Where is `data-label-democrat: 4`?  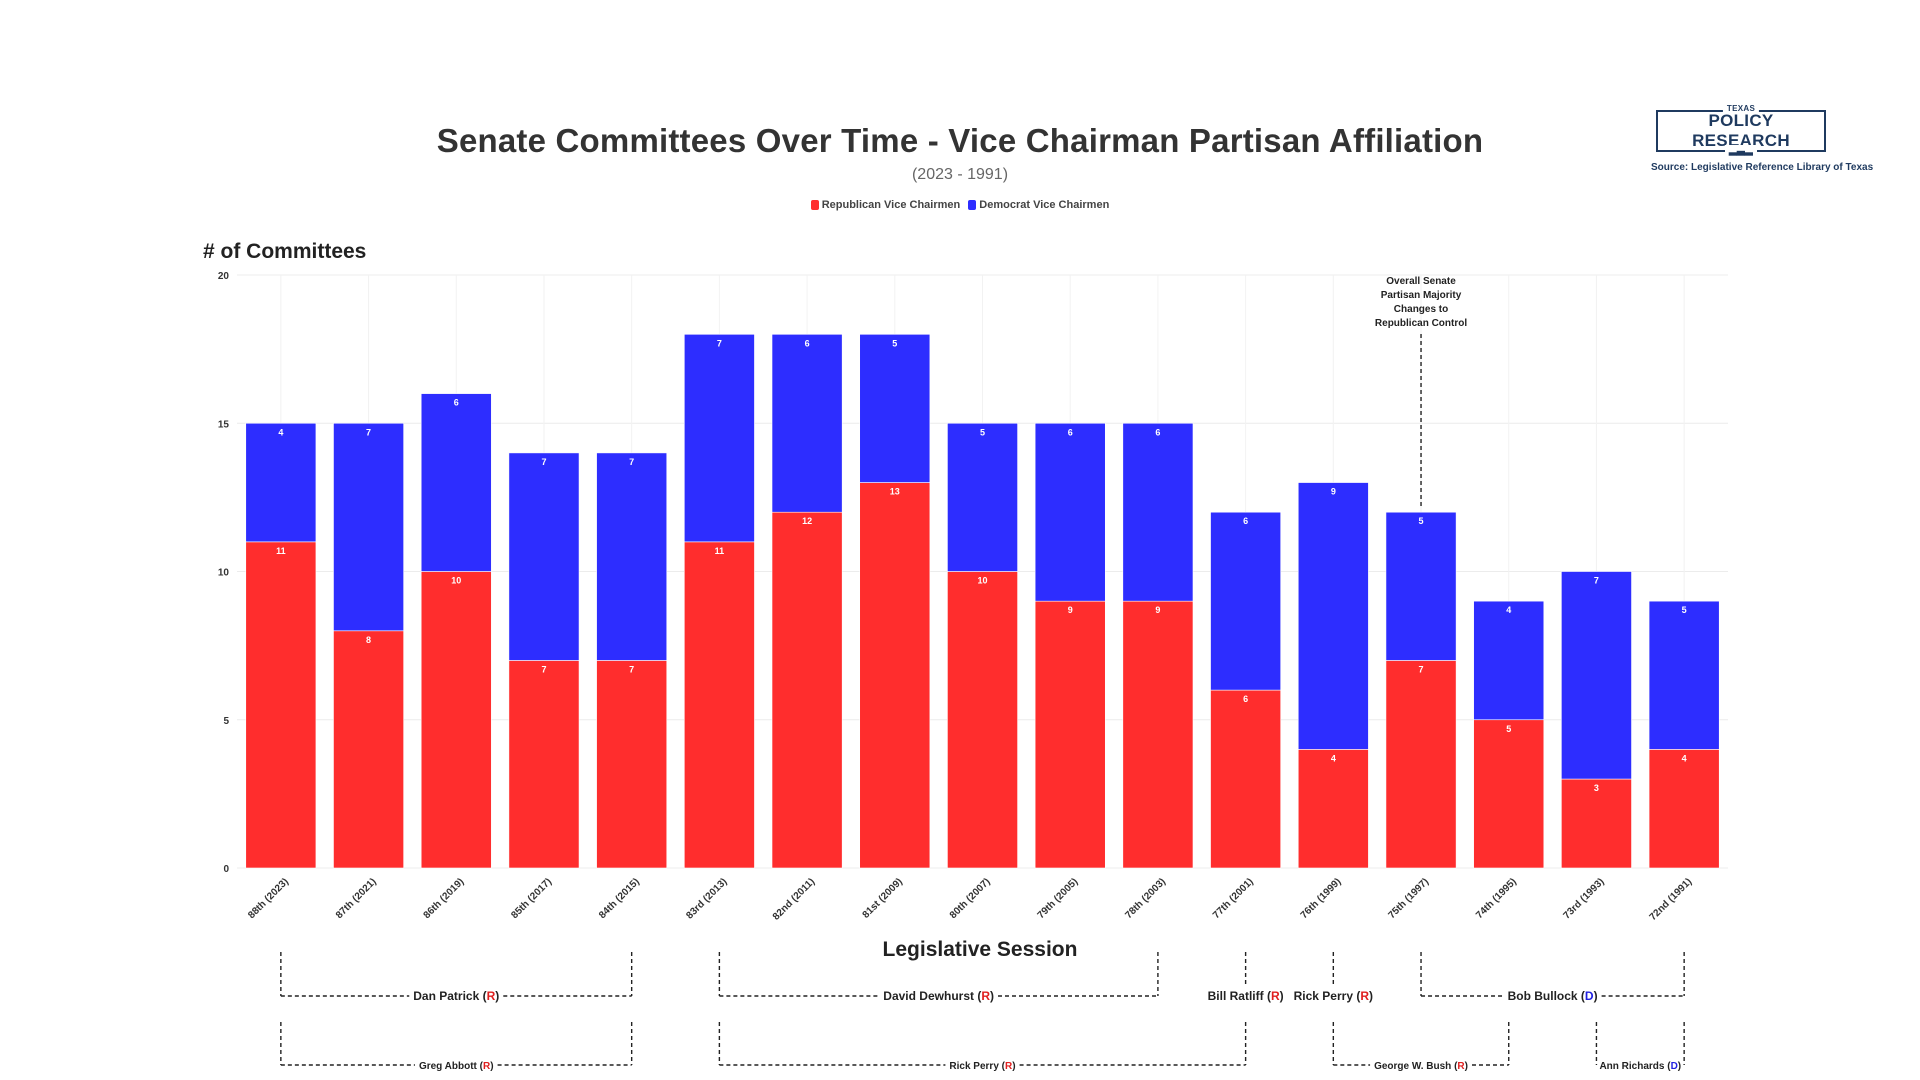 data-label-democrat: 4 is located at coordinates (1508, 610).